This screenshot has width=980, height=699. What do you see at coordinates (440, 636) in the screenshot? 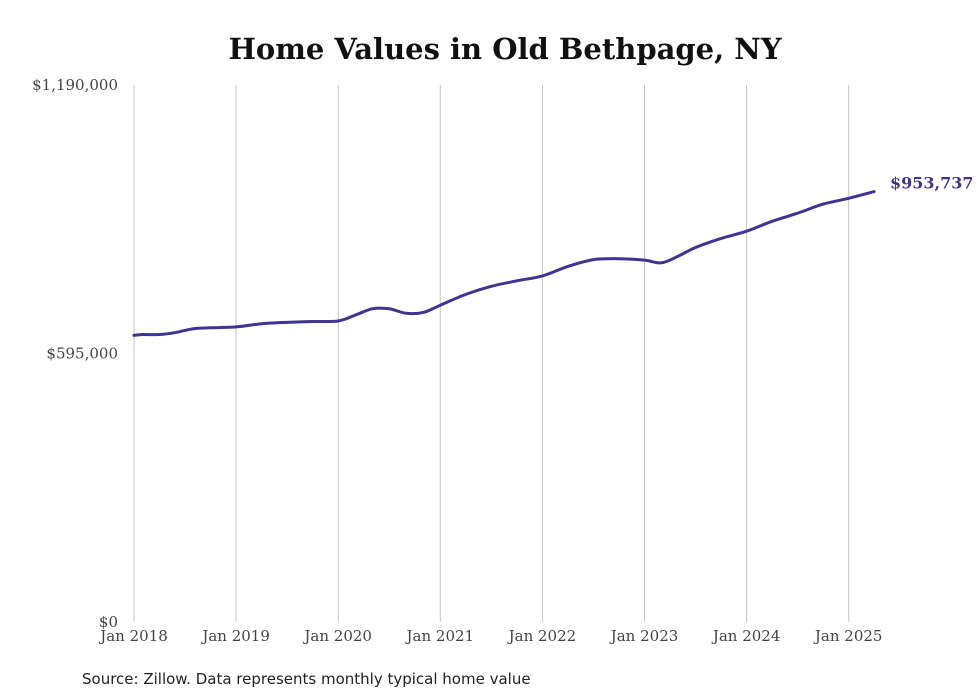
I see `x-tick-label: Jan 2021` at bounding box center [440, 636].